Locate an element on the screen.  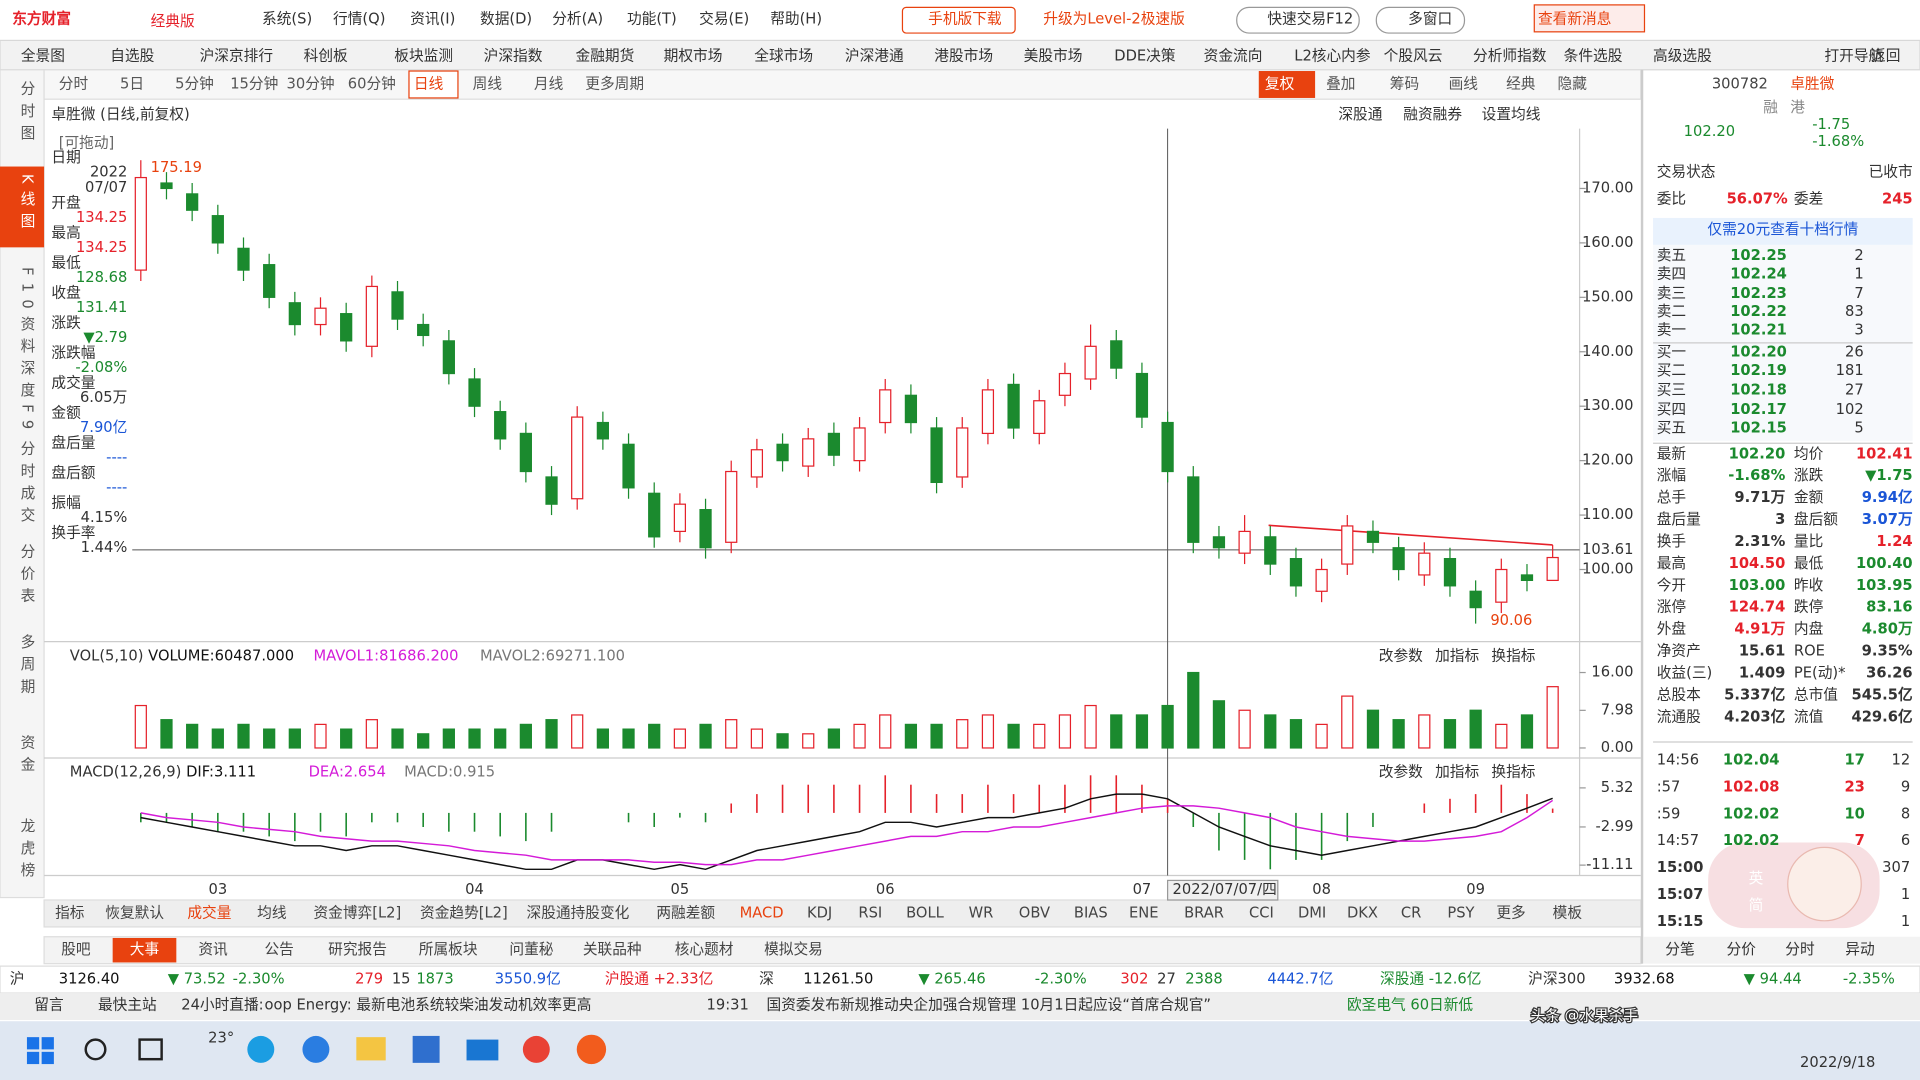
search-icon is located at coordinates (95, 1049).